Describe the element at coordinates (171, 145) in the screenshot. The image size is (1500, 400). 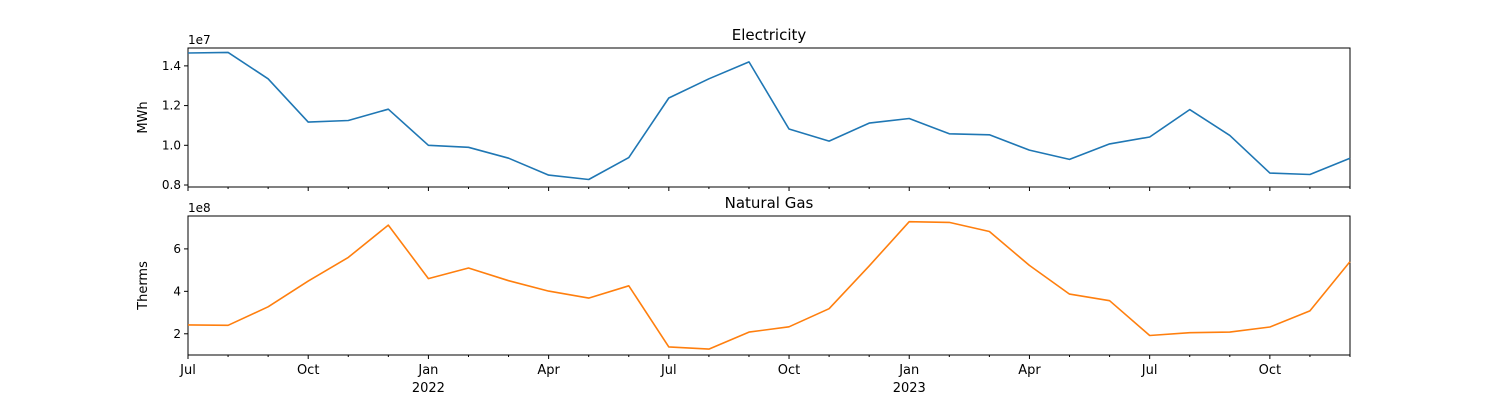
I see `y-tick-label: 1.0` at that location.